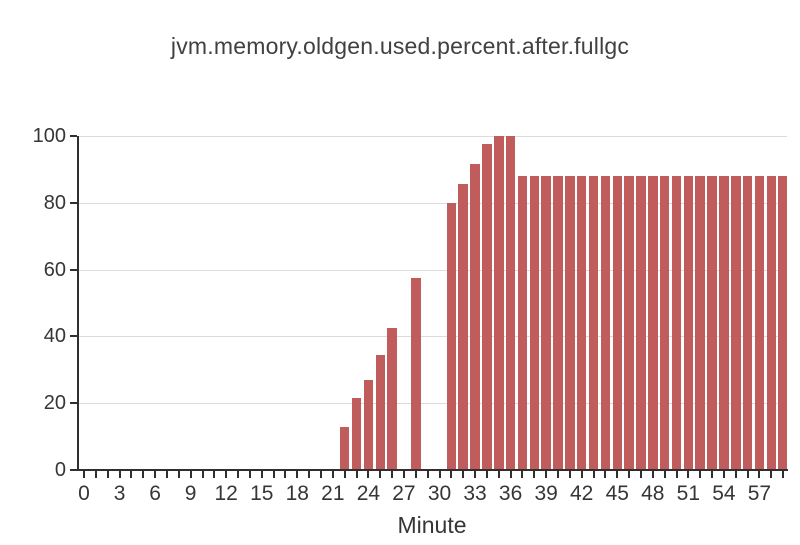 The height and width of the screenshot is (545, 800). Describe the element at coordinates (226, 493) in the screenshot. I see `x-tick-label-12: 12` at that location.